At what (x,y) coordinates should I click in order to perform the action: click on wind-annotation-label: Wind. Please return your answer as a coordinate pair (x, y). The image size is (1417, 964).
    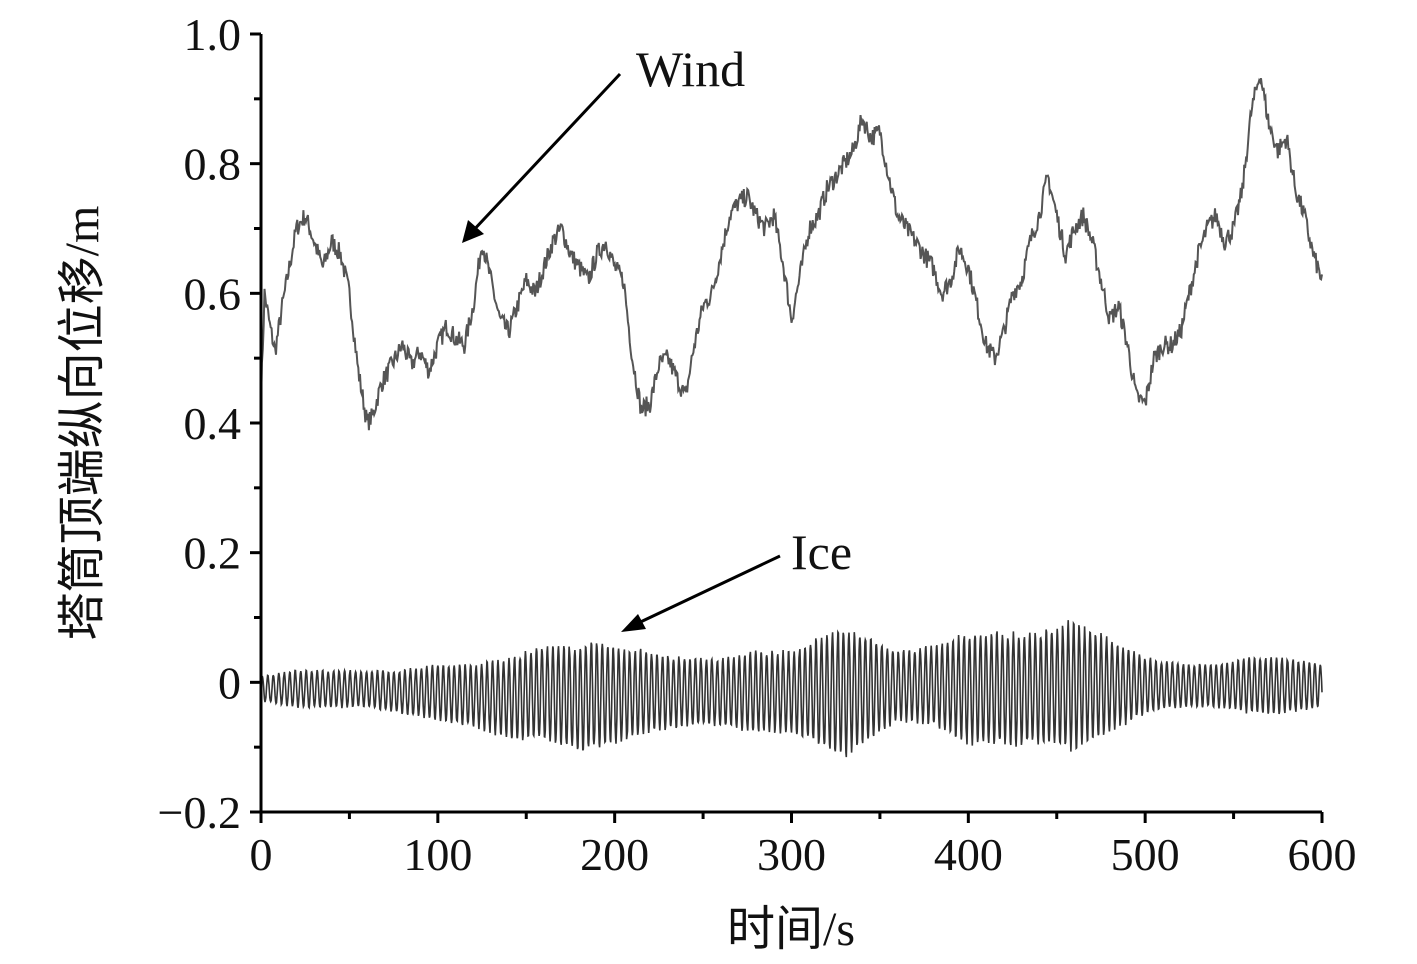
    Looking at the image, I should click on (690, 69).